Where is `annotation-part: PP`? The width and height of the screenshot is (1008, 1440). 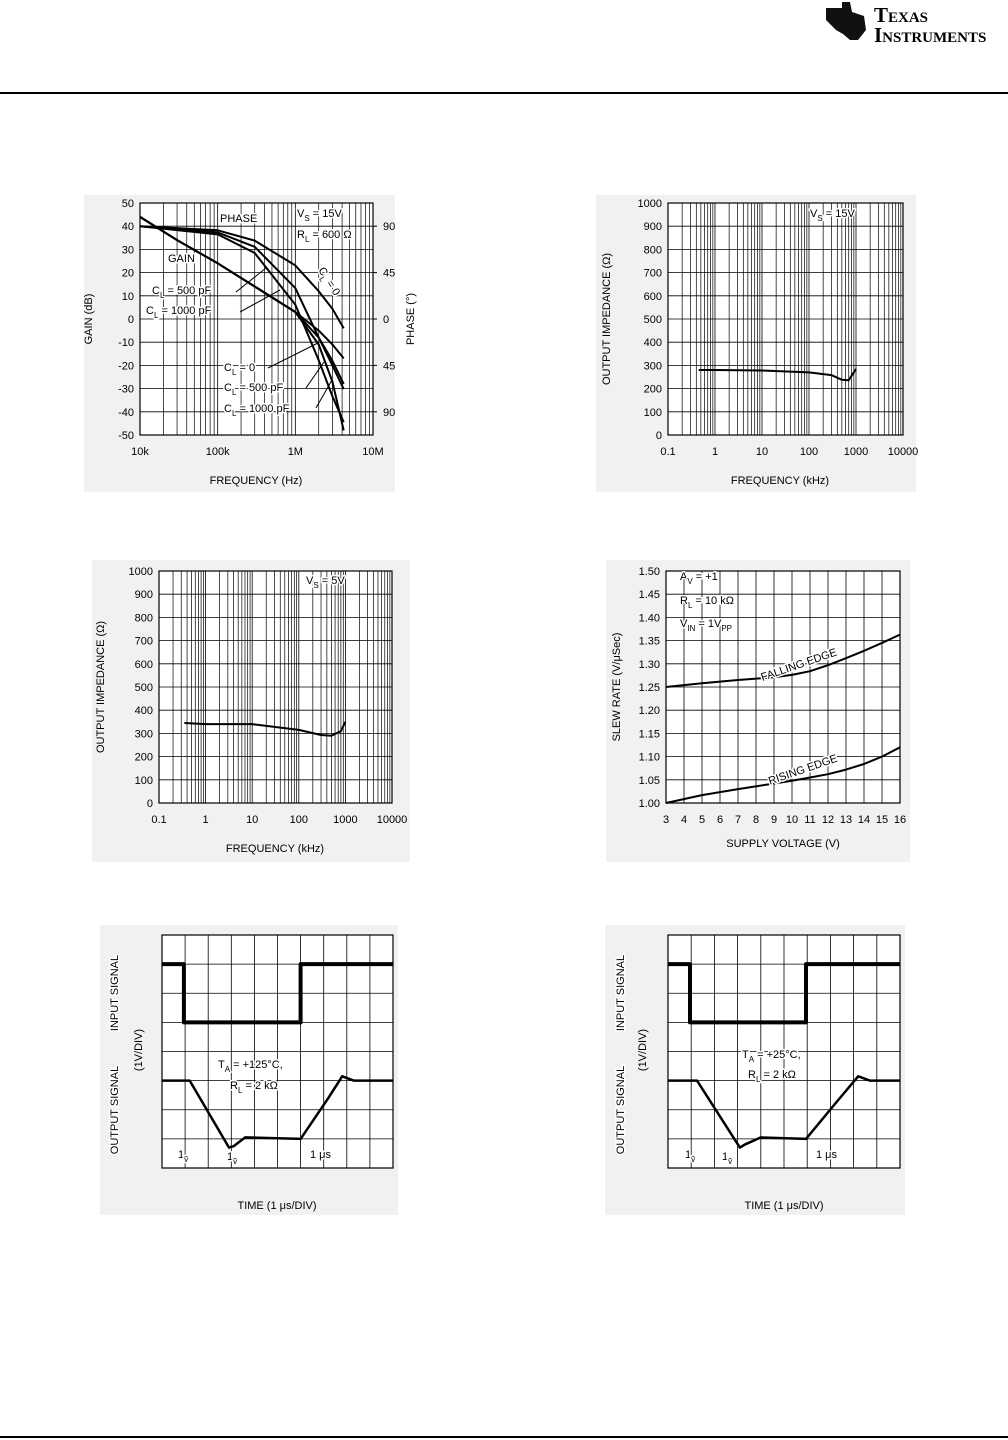 annotation-part: PP is located at coordinates (726, 628).